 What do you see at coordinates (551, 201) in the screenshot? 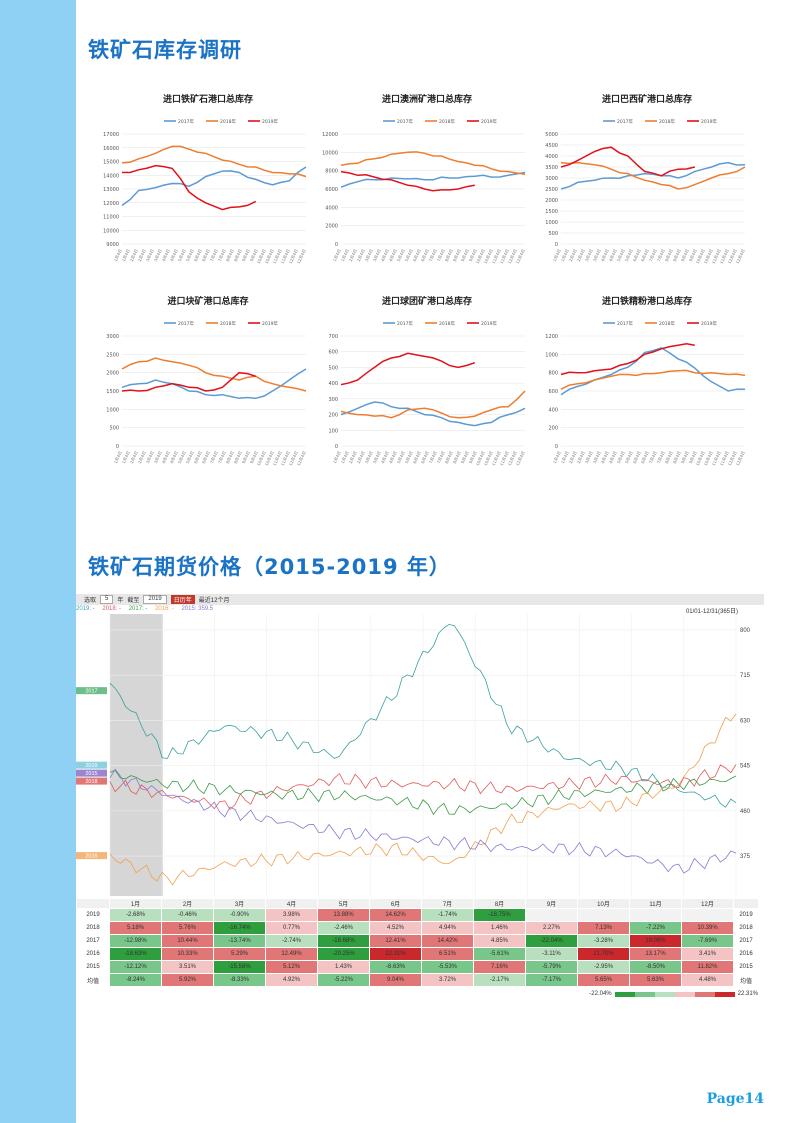
I see `y-tick-label: 2000` at bounding box center [551, 201].